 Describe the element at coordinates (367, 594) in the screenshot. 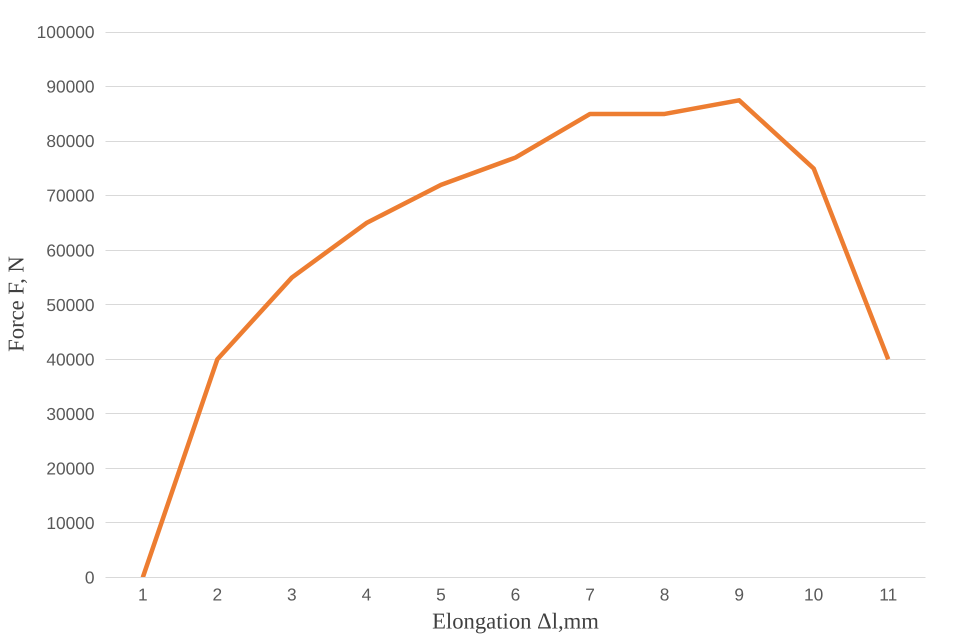

I see `x-tick-label: 4` at that location.